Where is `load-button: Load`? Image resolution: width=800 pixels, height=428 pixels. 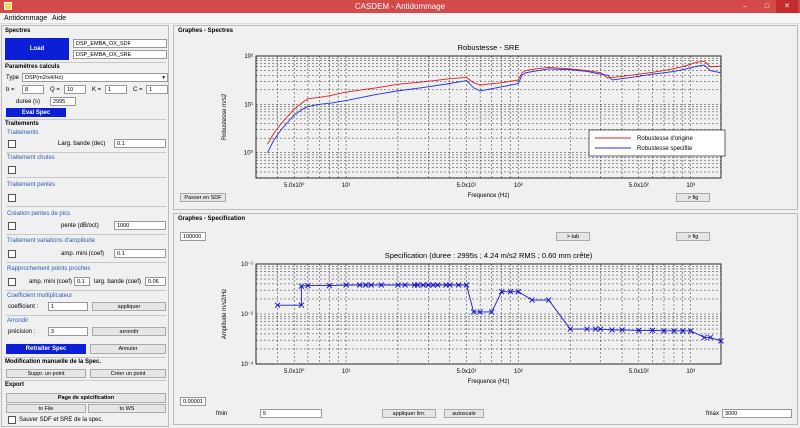
load-button: Load is located at coordinates (37, 49).